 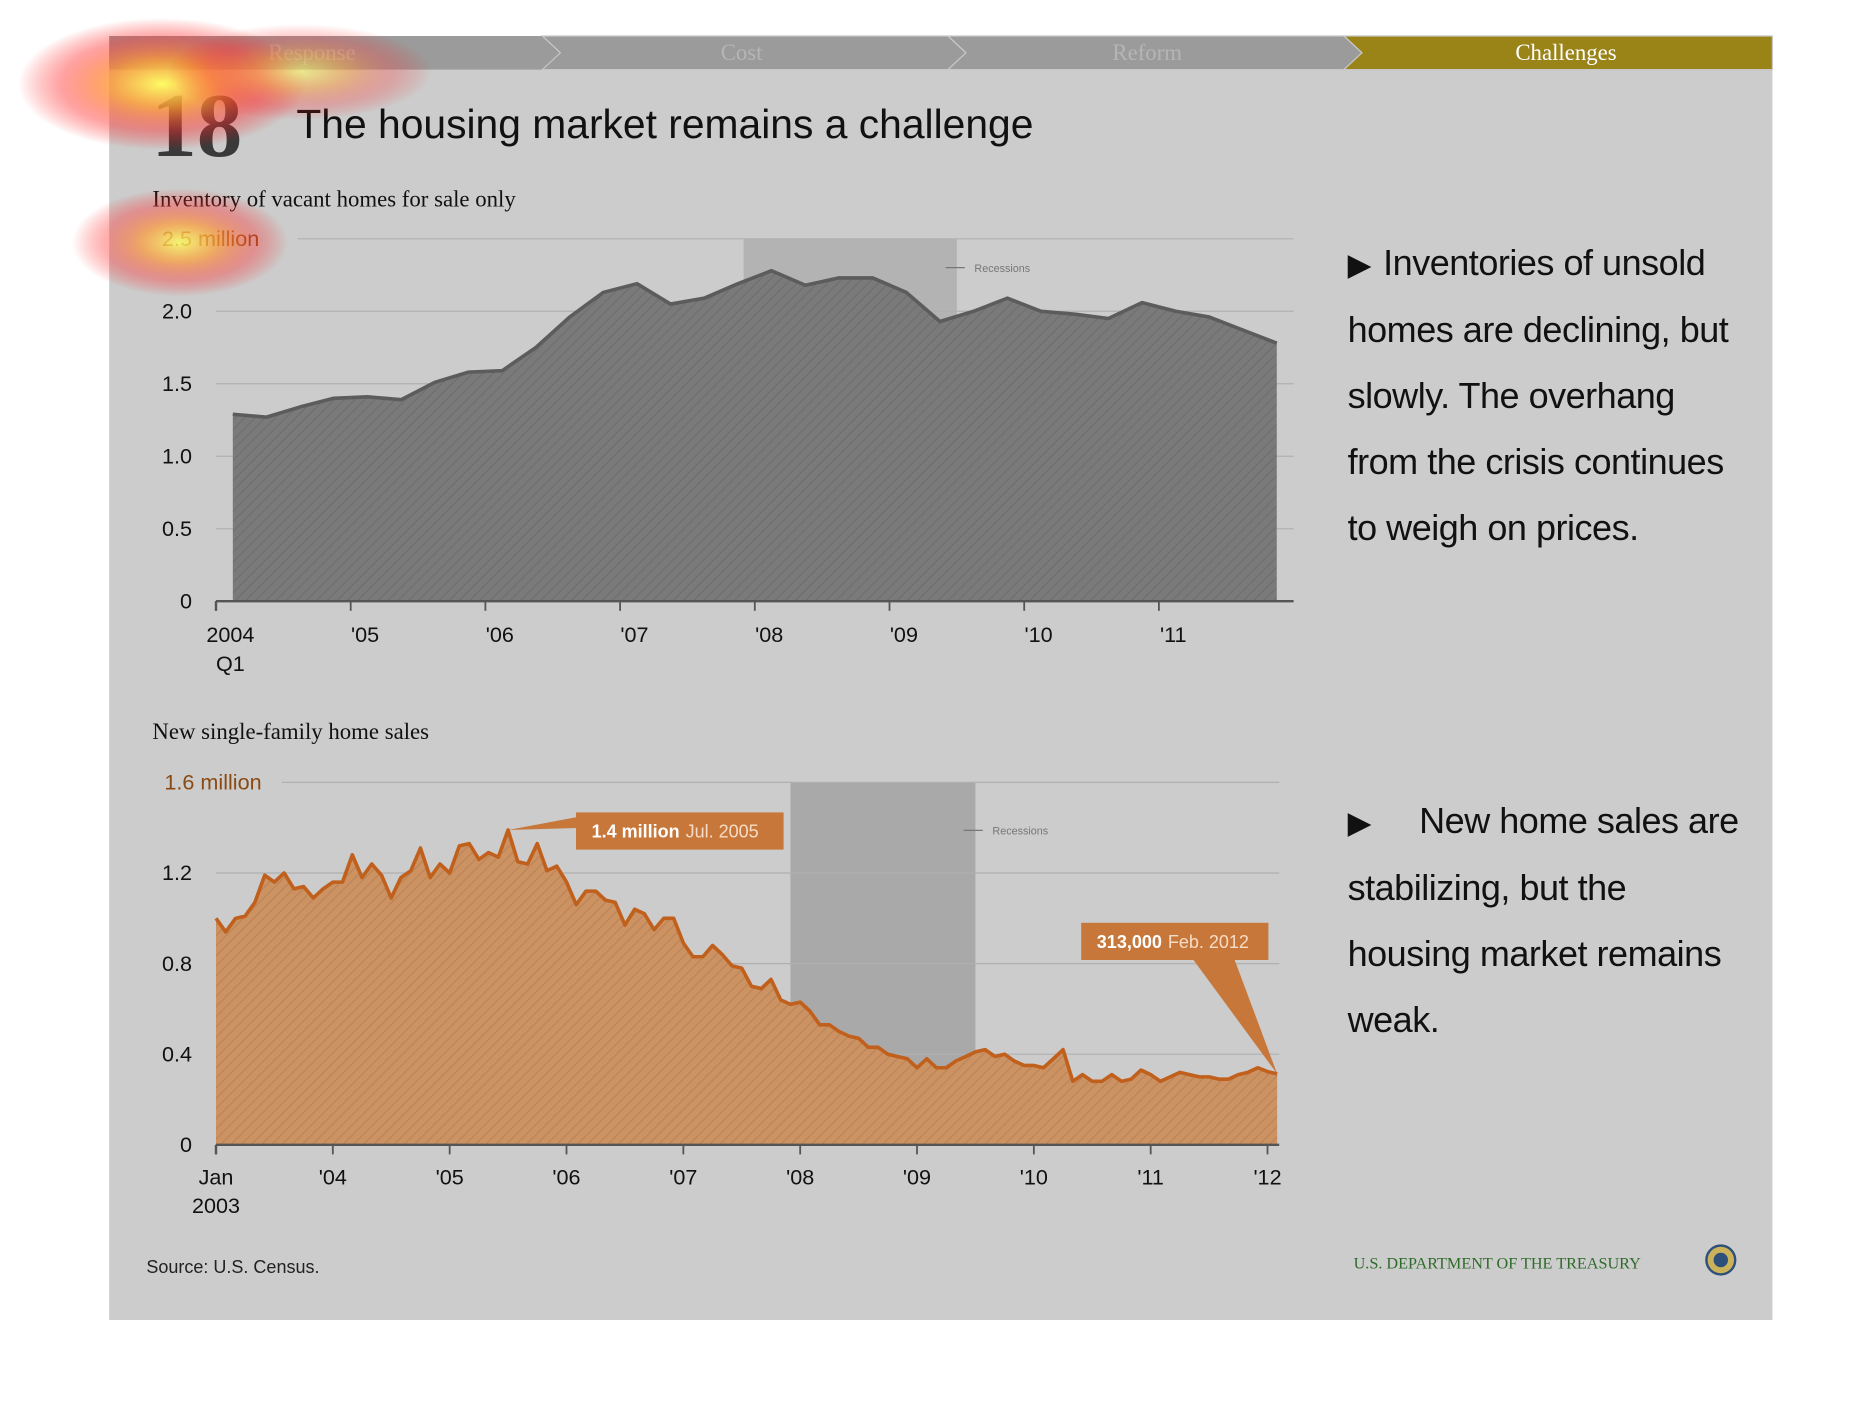 What do you see at coordinates (1147, 52) in the screenshot?
I see `nav-label: Reform` at bounding box center [1147, 52].